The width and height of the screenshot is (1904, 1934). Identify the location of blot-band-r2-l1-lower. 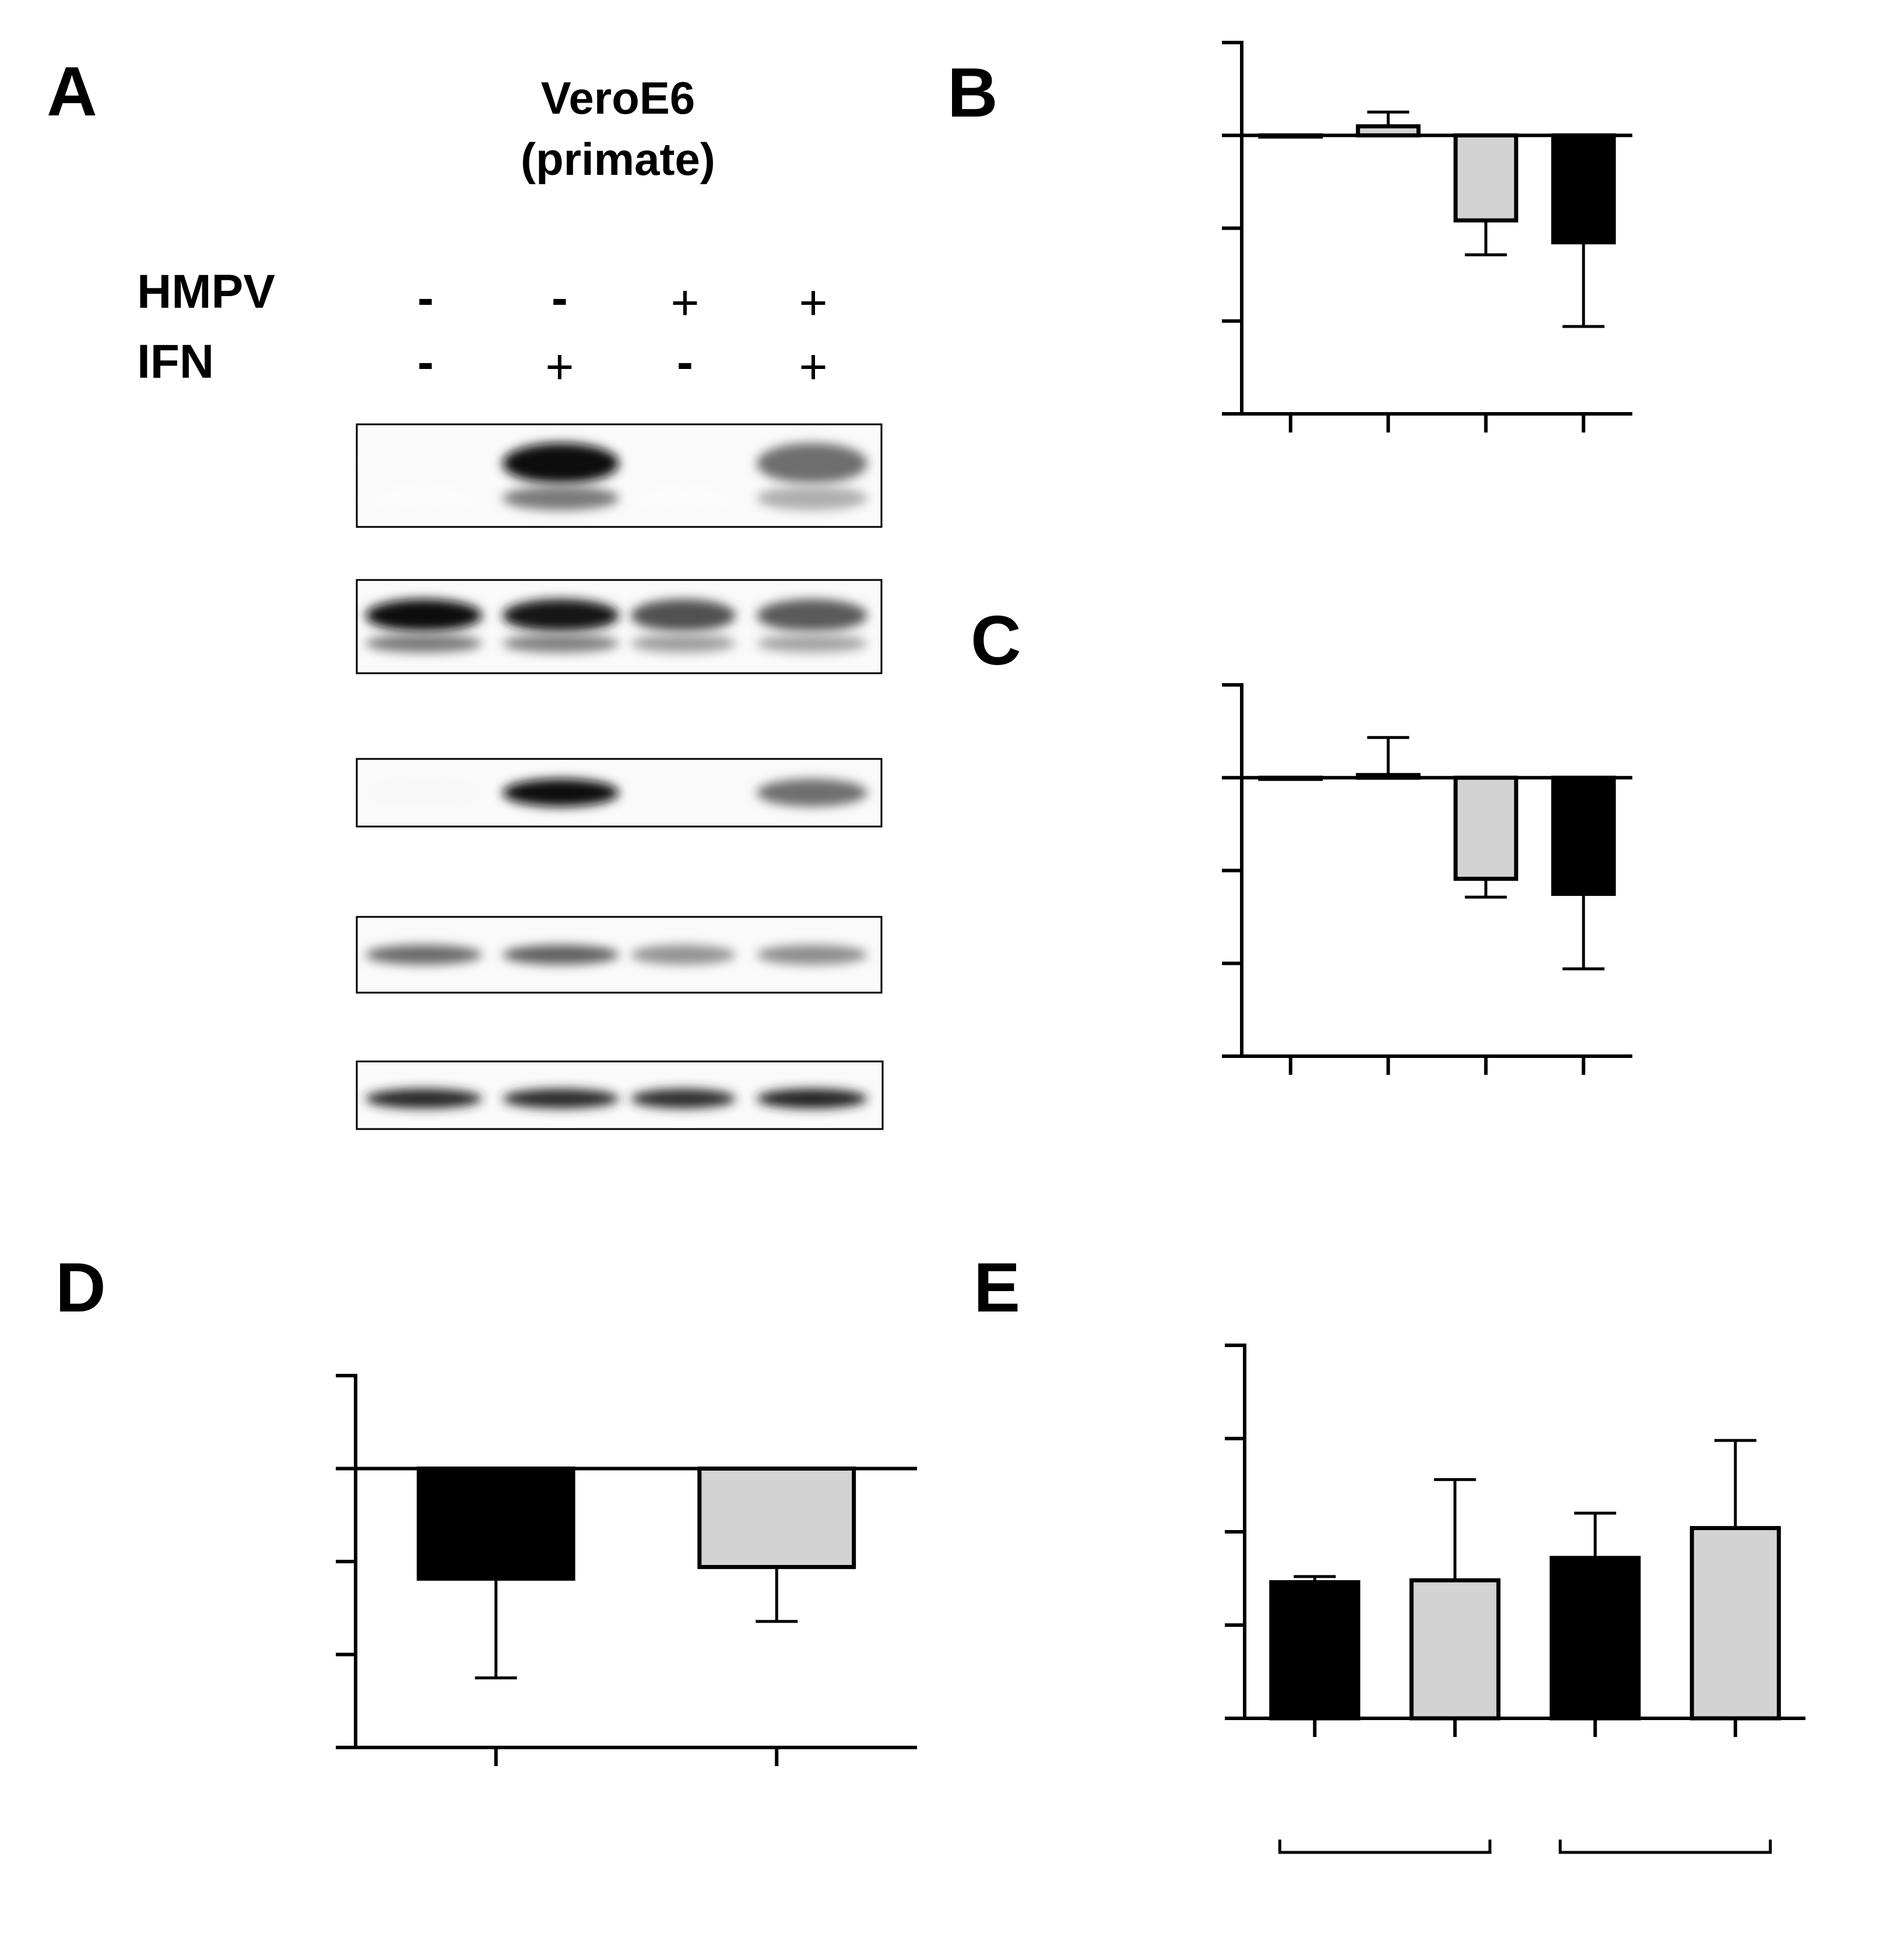
(424, 643).